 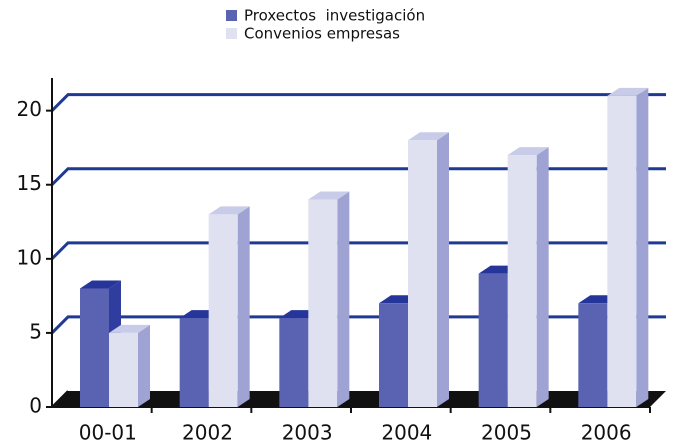 I want to click on x-tick-label: 2004, so click(x=406, y=433).